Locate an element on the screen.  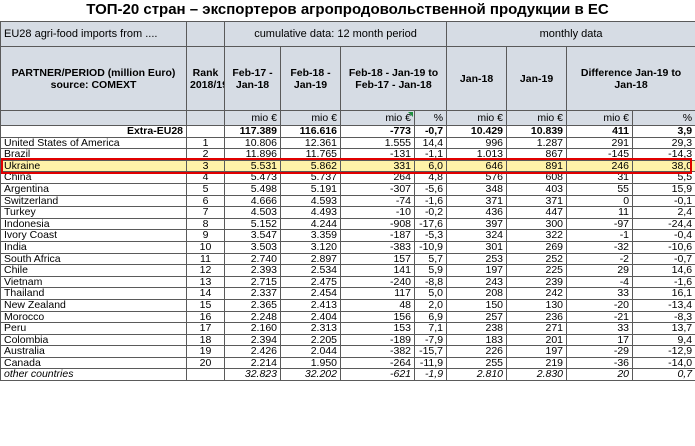
unit-label: % is located at coordinates (430, 118).